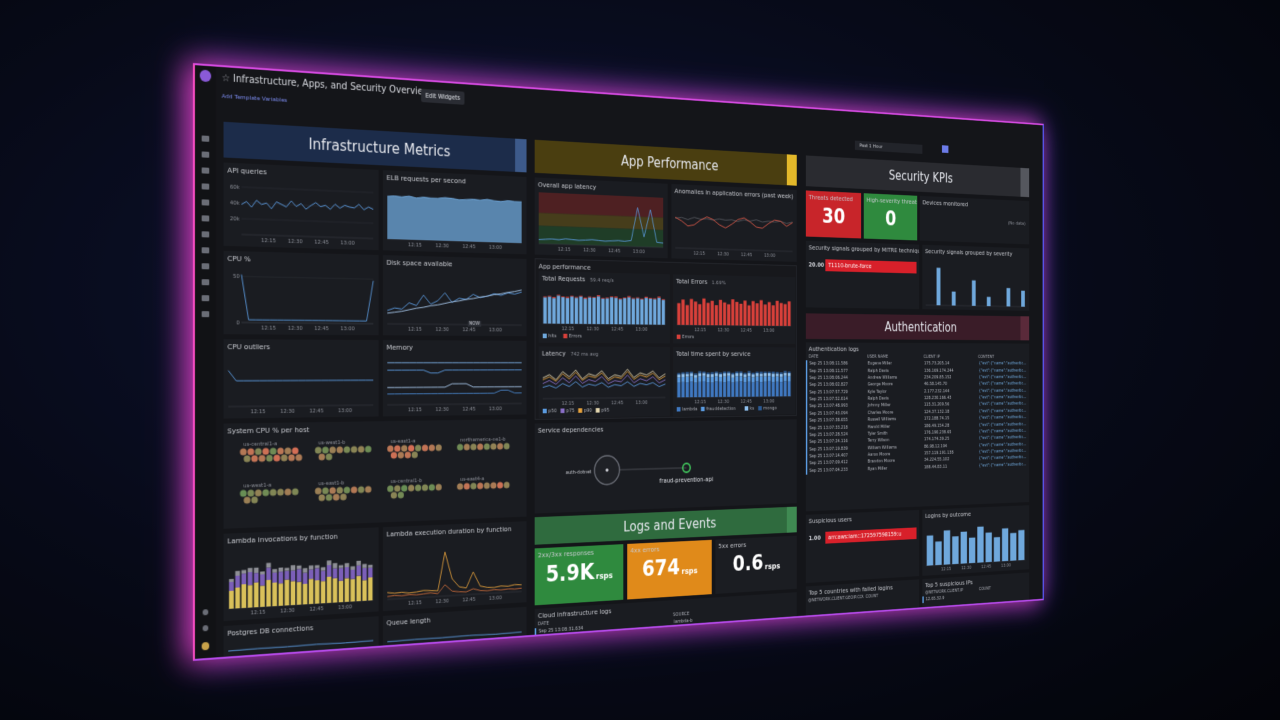  I want to click on nav-icons, so click(206, 393).